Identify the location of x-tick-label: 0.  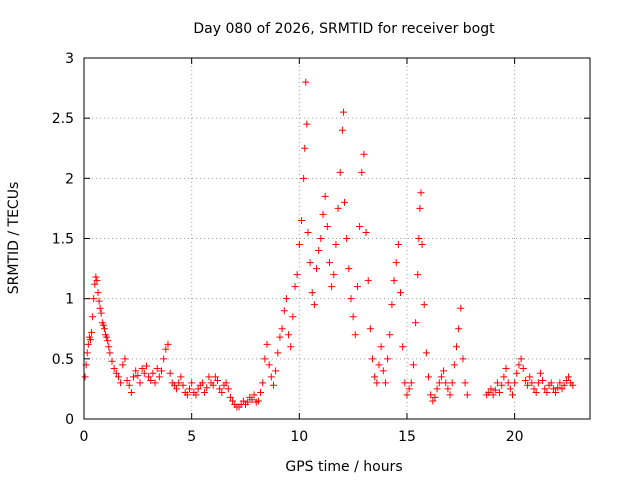
(84, 437).